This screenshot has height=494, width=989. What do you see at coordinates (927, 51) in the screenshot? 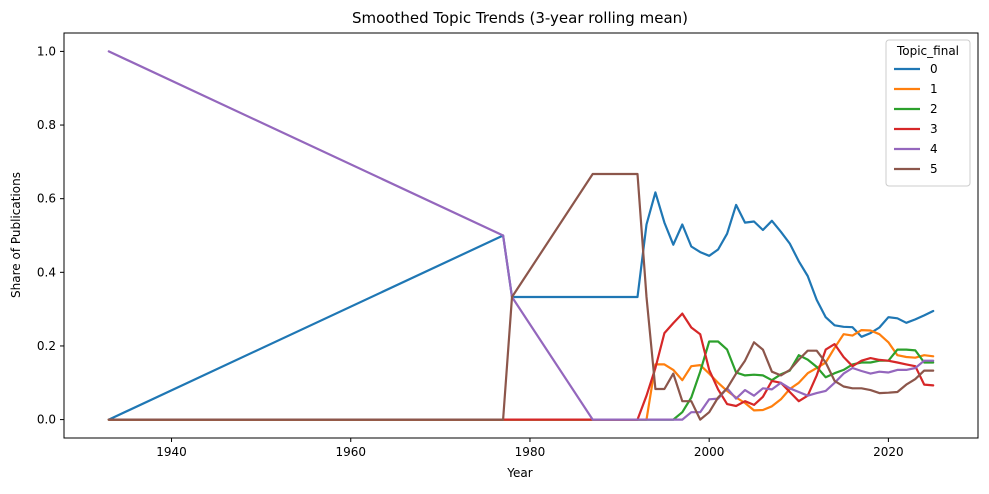
I see `legend-title: Topic_final` at bounding box center [927, 51].